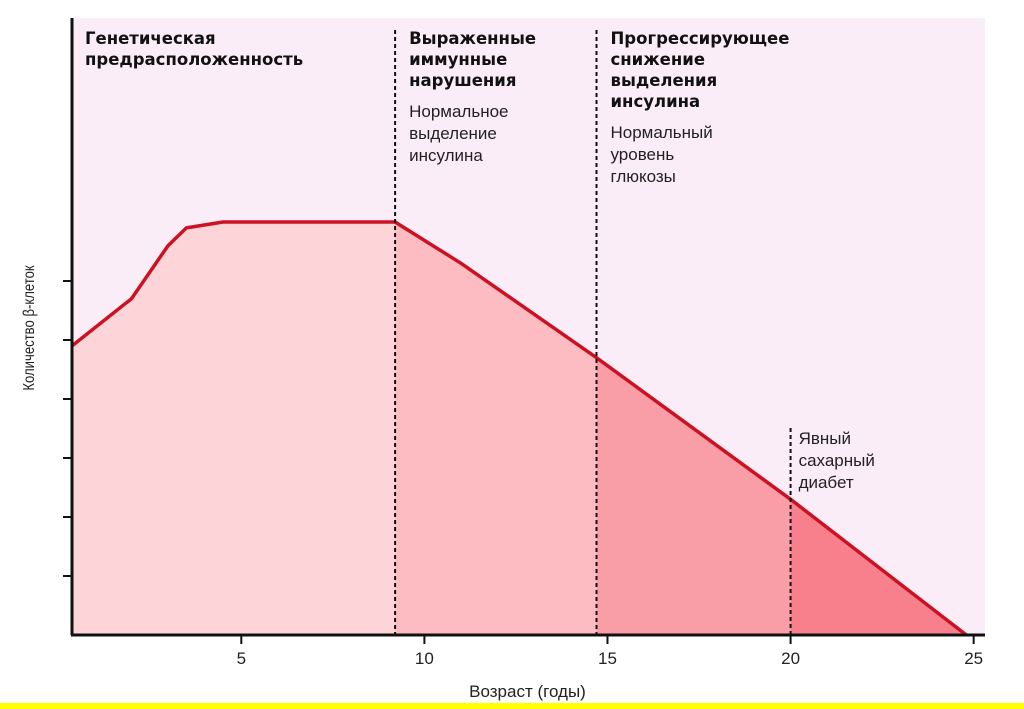 This screenshot has height=709, width=1024. I want to click on phase-2-title-line: нарушения, so click(462, 80).